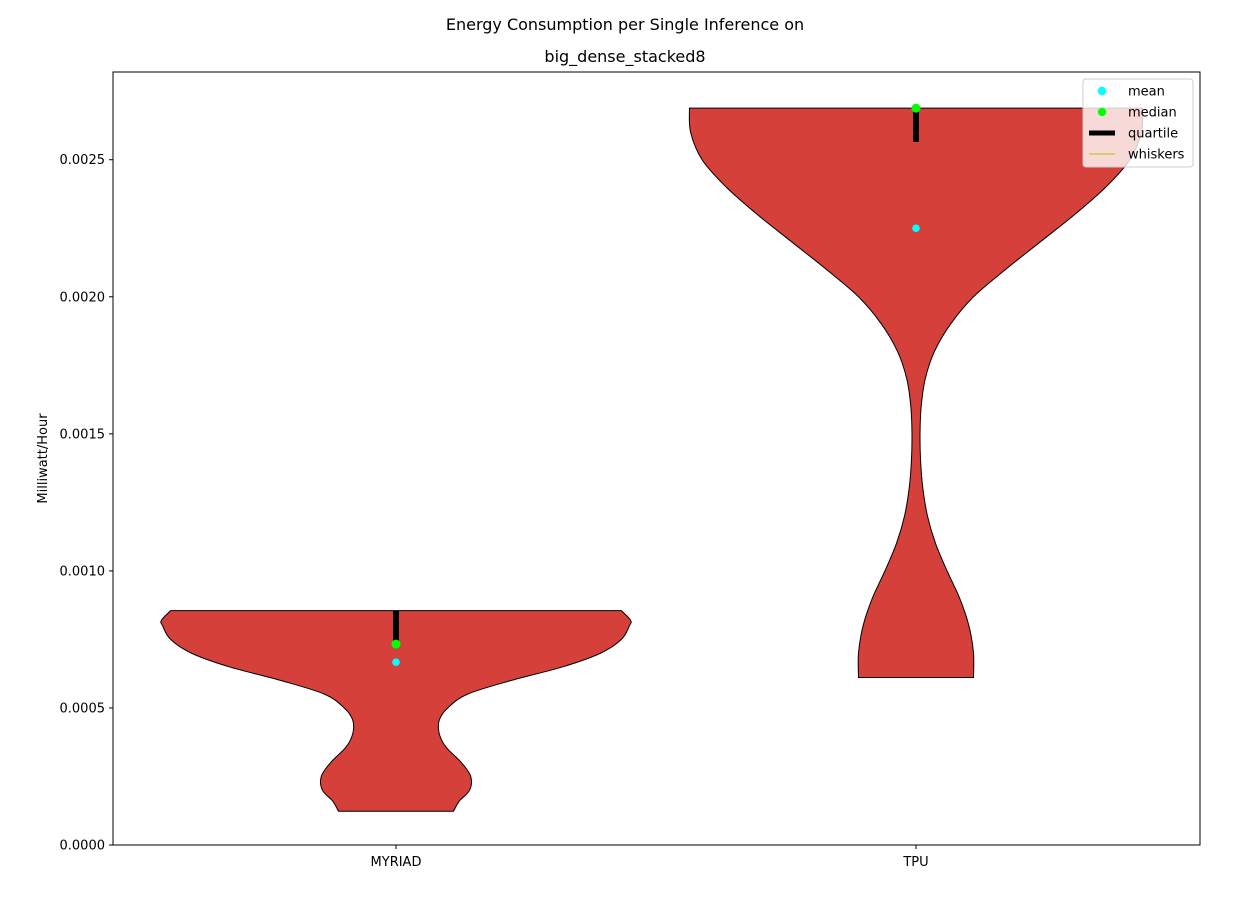 This screenshot has width=1250, height=900. I want to click on mean-marker-myriad, so click(396, 662).